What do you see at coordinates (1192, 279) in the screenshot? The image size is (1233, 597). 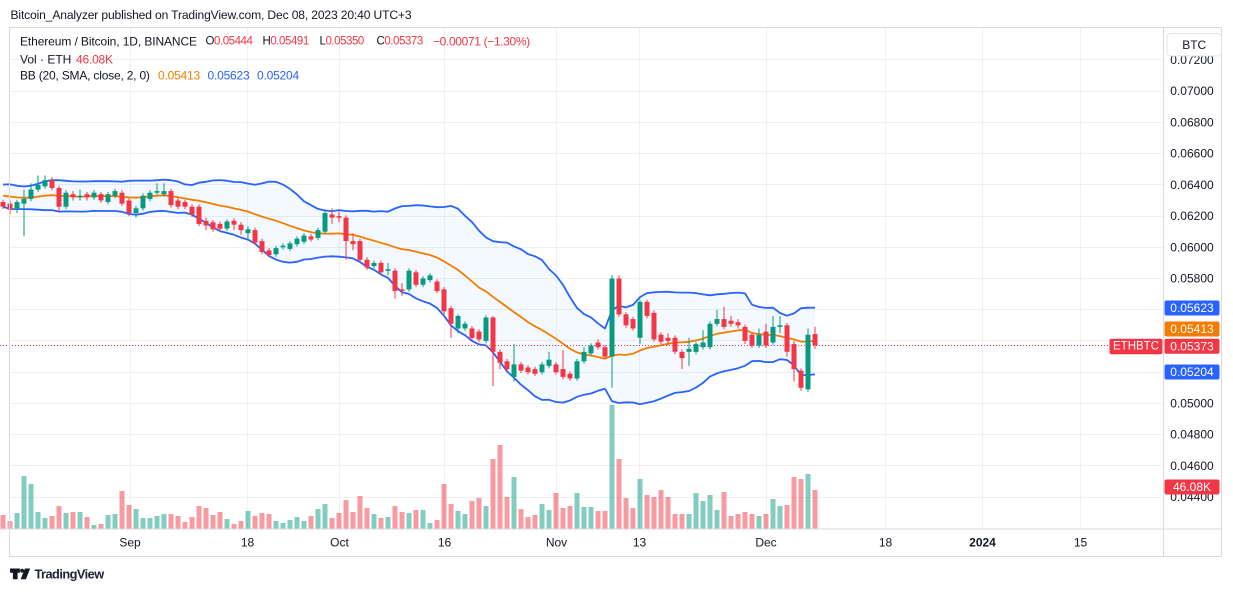 I see `svg-text: 0.05800` at bounding box center [1192, 279].